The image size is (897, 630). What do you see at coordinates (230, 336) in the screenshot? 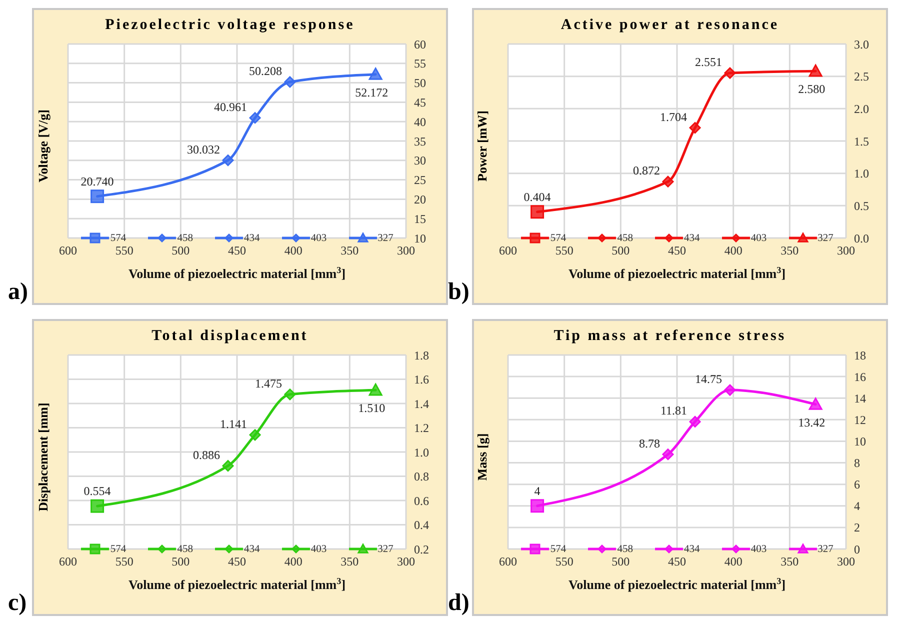
I see `chart-title: Total displacement` at bounding box center [230, 336].